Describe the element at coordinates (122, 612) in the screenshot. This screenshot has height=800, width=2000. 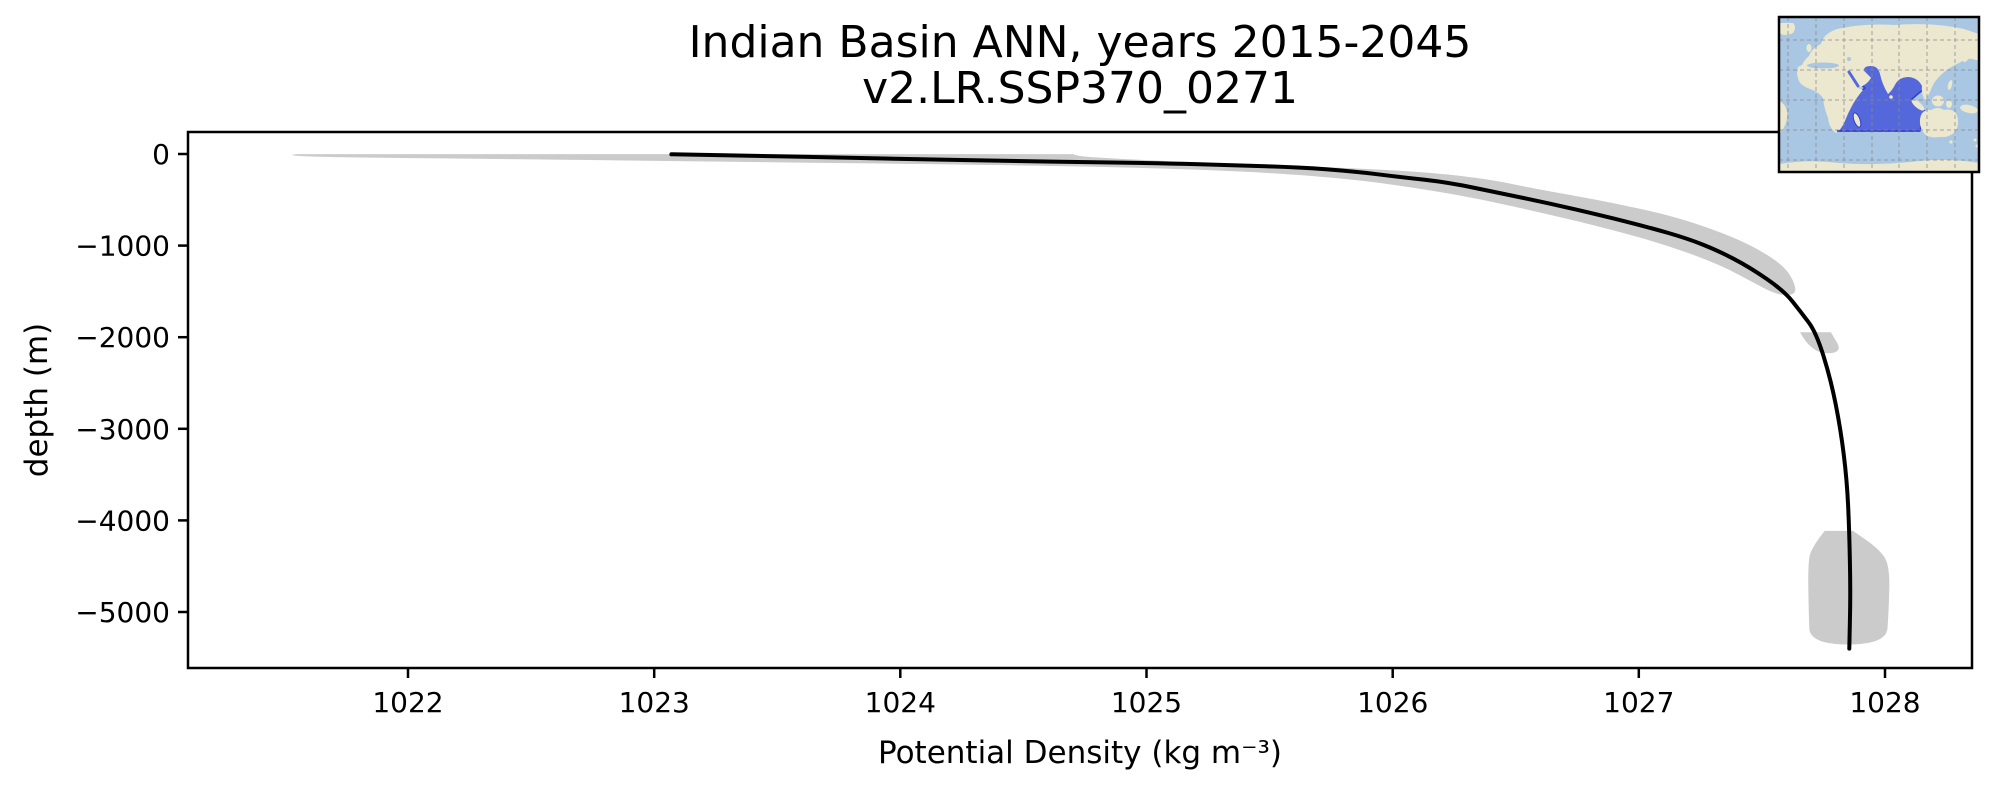
I see `y-tick-label: −5000` at that location.